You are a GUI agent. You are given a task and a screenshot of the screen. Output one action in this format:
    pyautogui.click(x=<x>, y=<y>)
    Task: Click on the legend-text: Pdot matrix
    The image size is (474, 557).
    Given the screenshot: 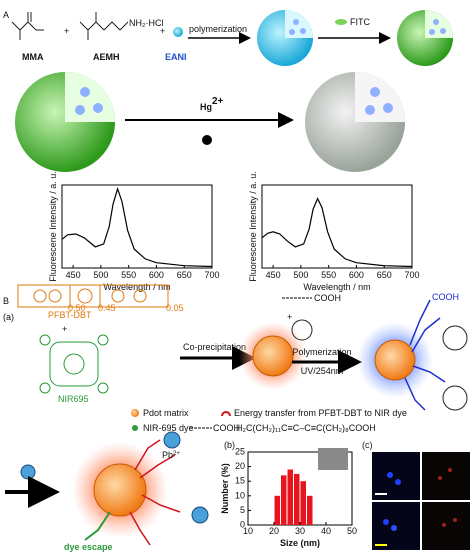 What is the action you would take?
    pyautogui.click(x=166, y=413)
    